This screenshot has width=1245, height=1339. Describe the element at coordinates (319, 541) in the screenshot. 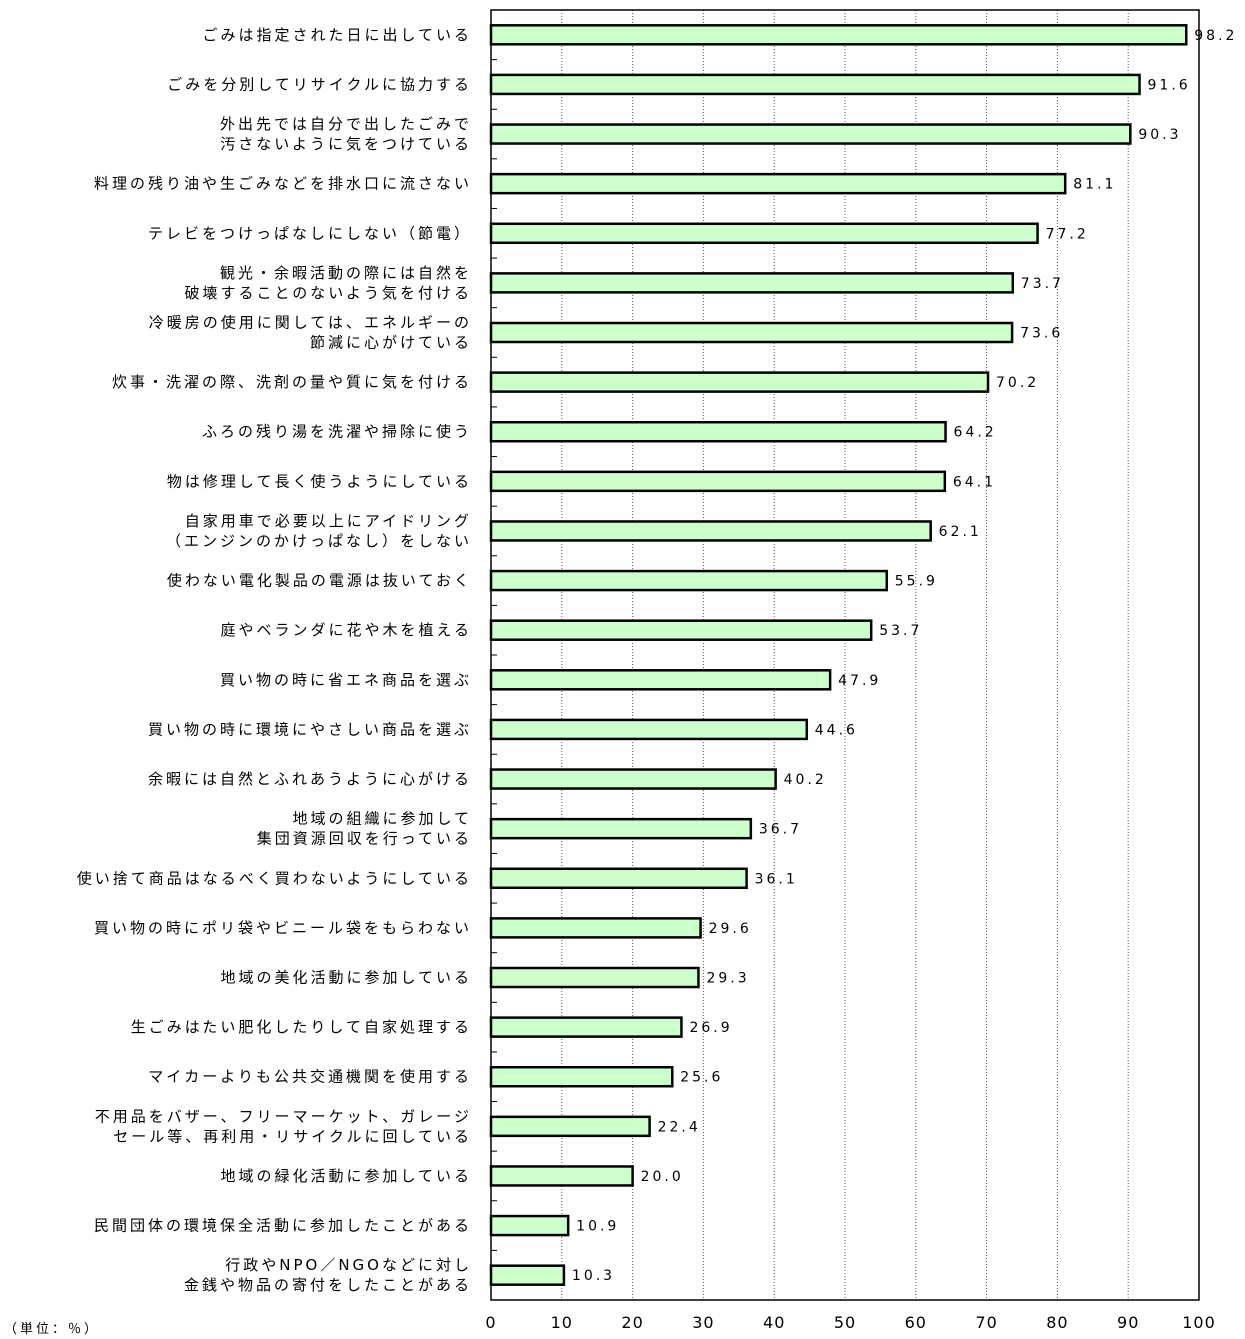

I see `category-label: （エンジンのかけっぱなし）をしない` at that location.